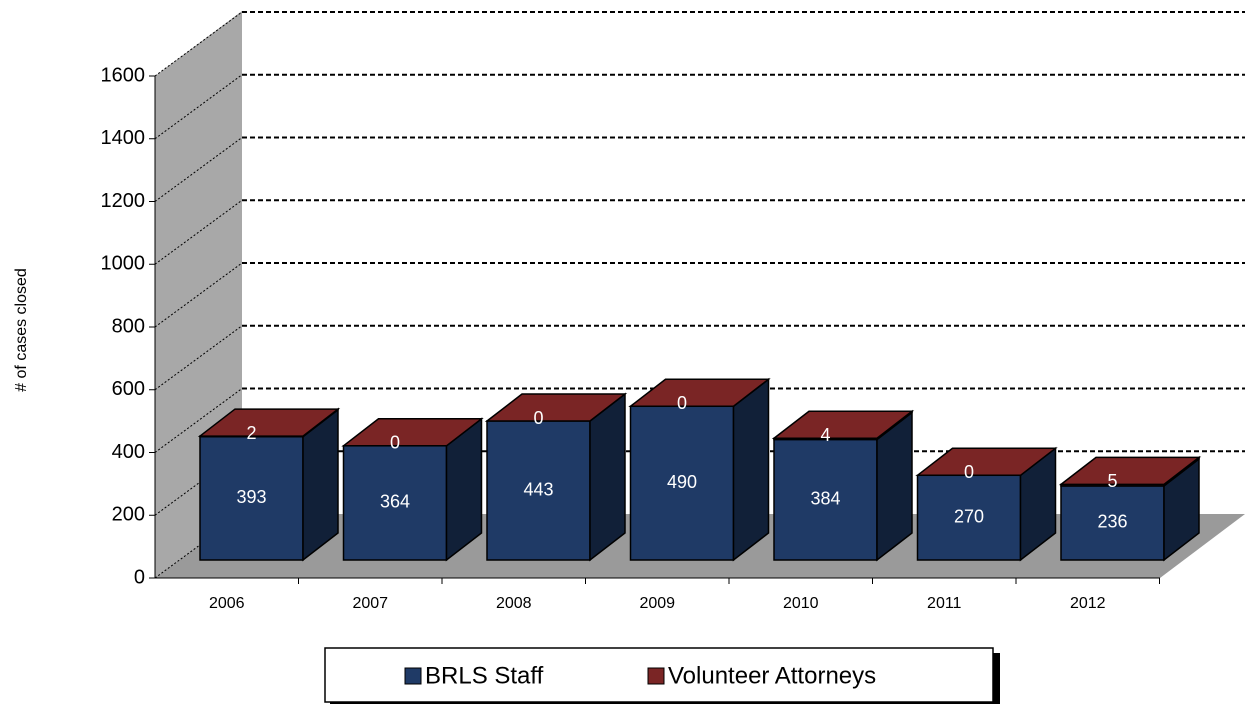 The image size is (1245, 704). Describe the element at coordinates (772, 675) in the screenshot. I see `legend-label: Volunteer Attorneys` at that location.